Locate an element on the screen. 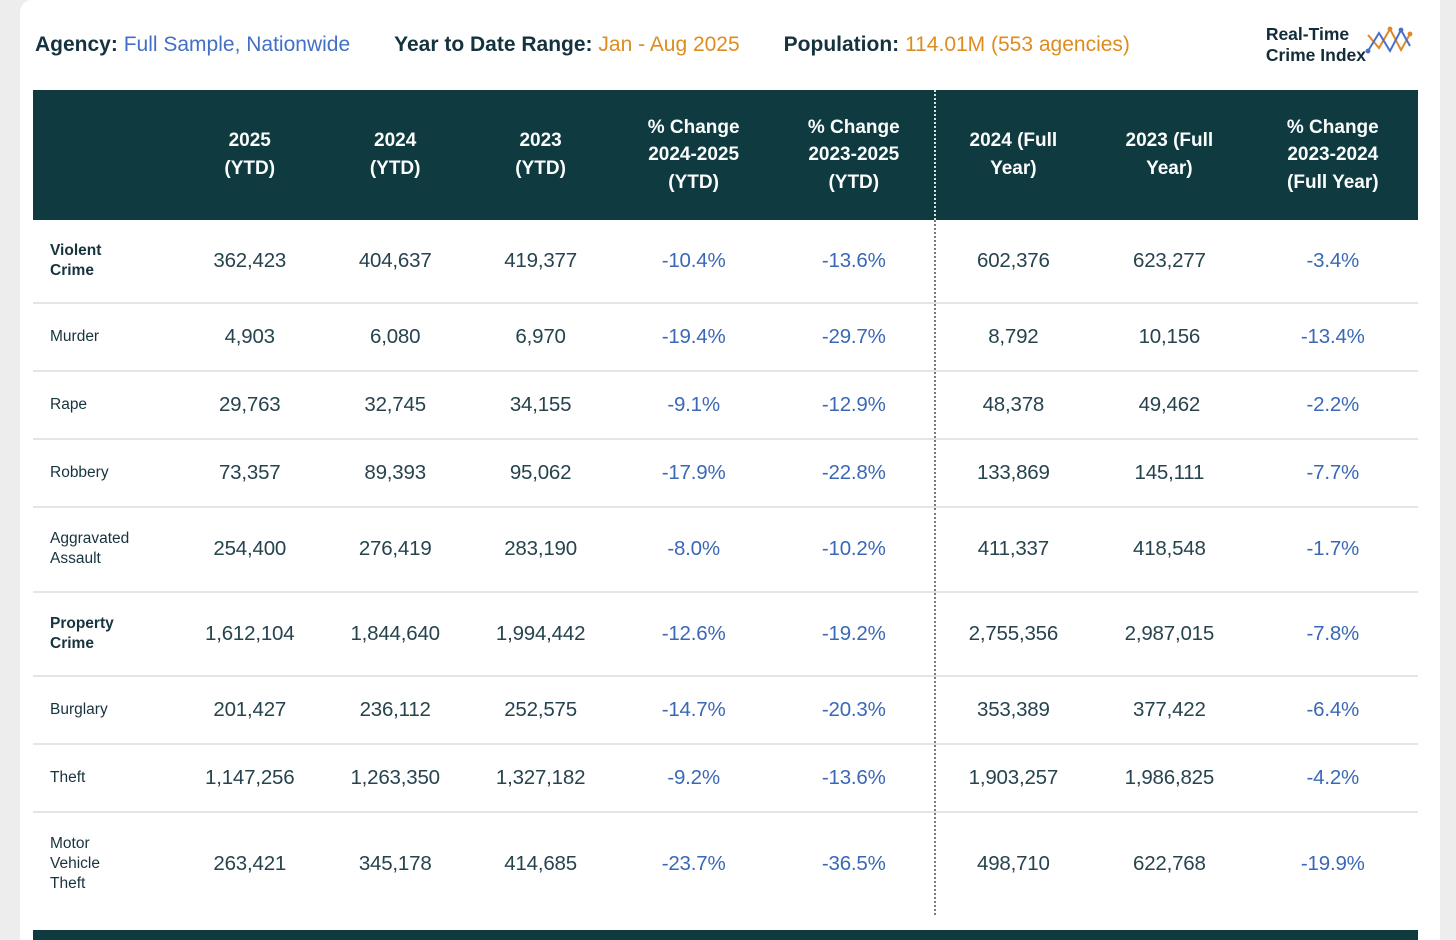 The width and height of the screenshot is (1456, 940). row-label: Motor Vehicle Theft is located at coordinates (105, 863).